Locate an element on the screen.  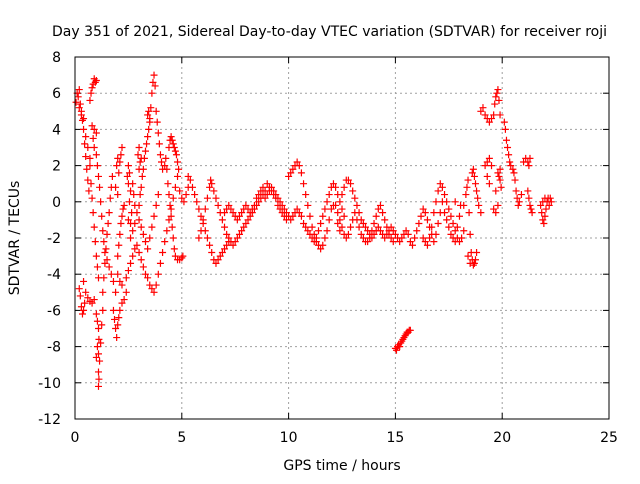
y-tick-label: 0 is located at coordinates (56, 203).